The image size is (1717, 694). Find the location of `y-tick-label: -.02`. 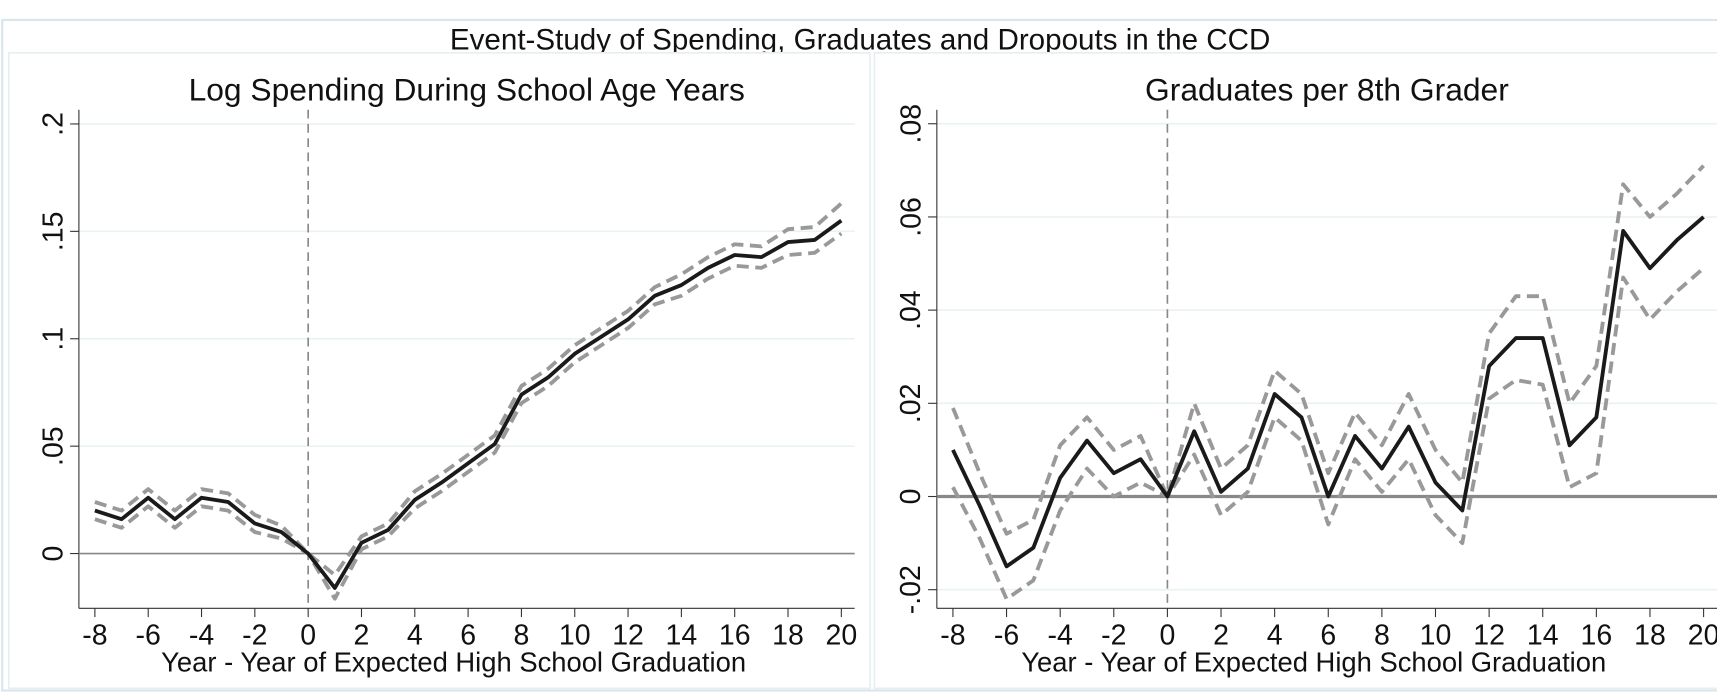

y-tick-label: -.02 is located at coordinates (911, 589).